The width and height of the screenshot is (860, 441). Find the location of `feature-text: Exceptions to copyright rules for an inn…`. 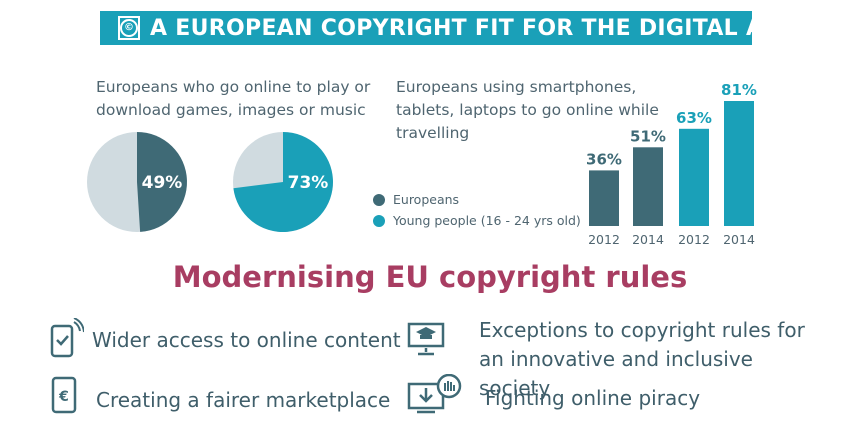

feature-text: Exceptions to copyright rules for an inn… is located at coordinates (642, 359).